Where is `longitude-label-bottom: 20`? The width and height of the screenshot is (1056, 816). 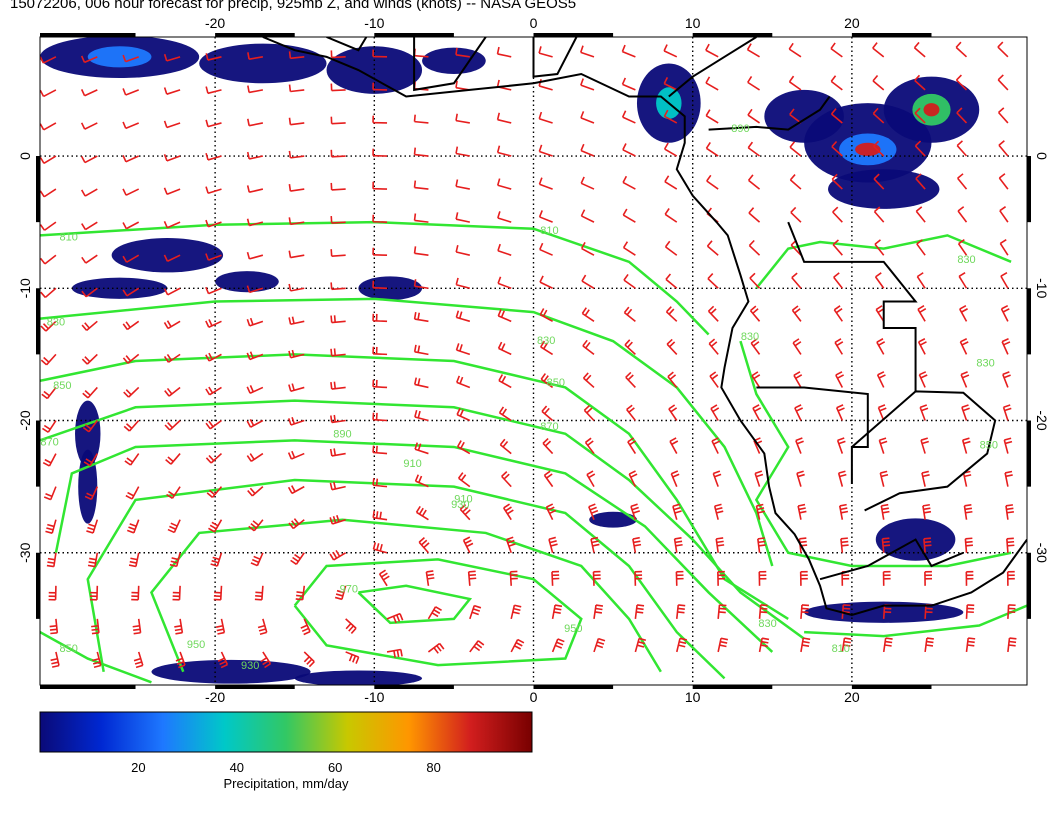 longitude-label-bottom: 20 is located at coordinates (852, 697).